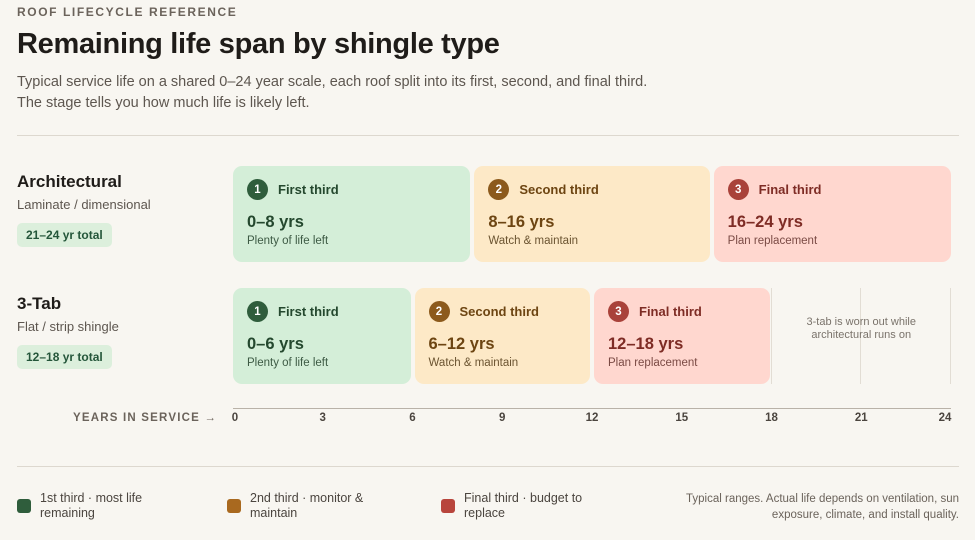  What do you see at coordinates (64, 357) in the screenshot?
I see `total-badge: 12–18 yr total` at bounding box center [64, 357].